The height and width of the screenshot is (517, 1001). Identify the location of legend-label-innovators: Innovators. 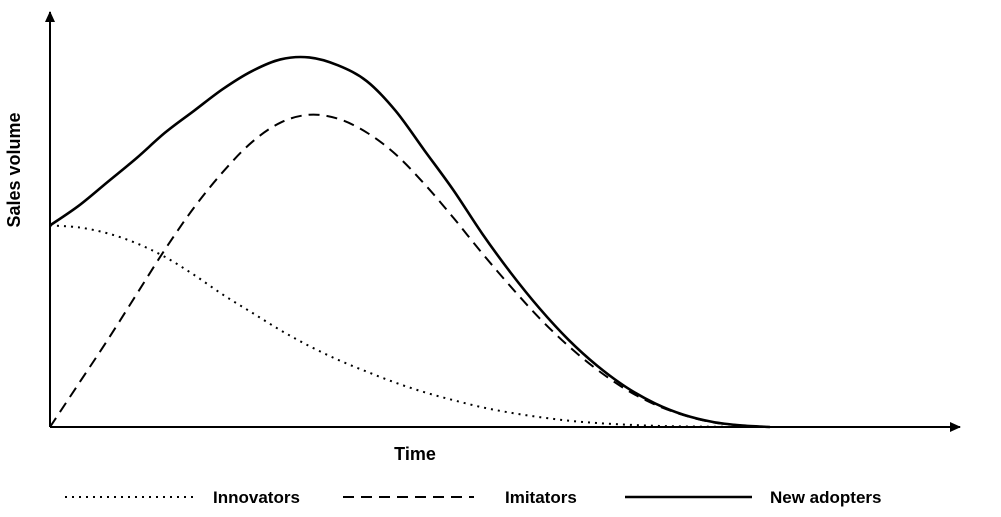
(256, 497).